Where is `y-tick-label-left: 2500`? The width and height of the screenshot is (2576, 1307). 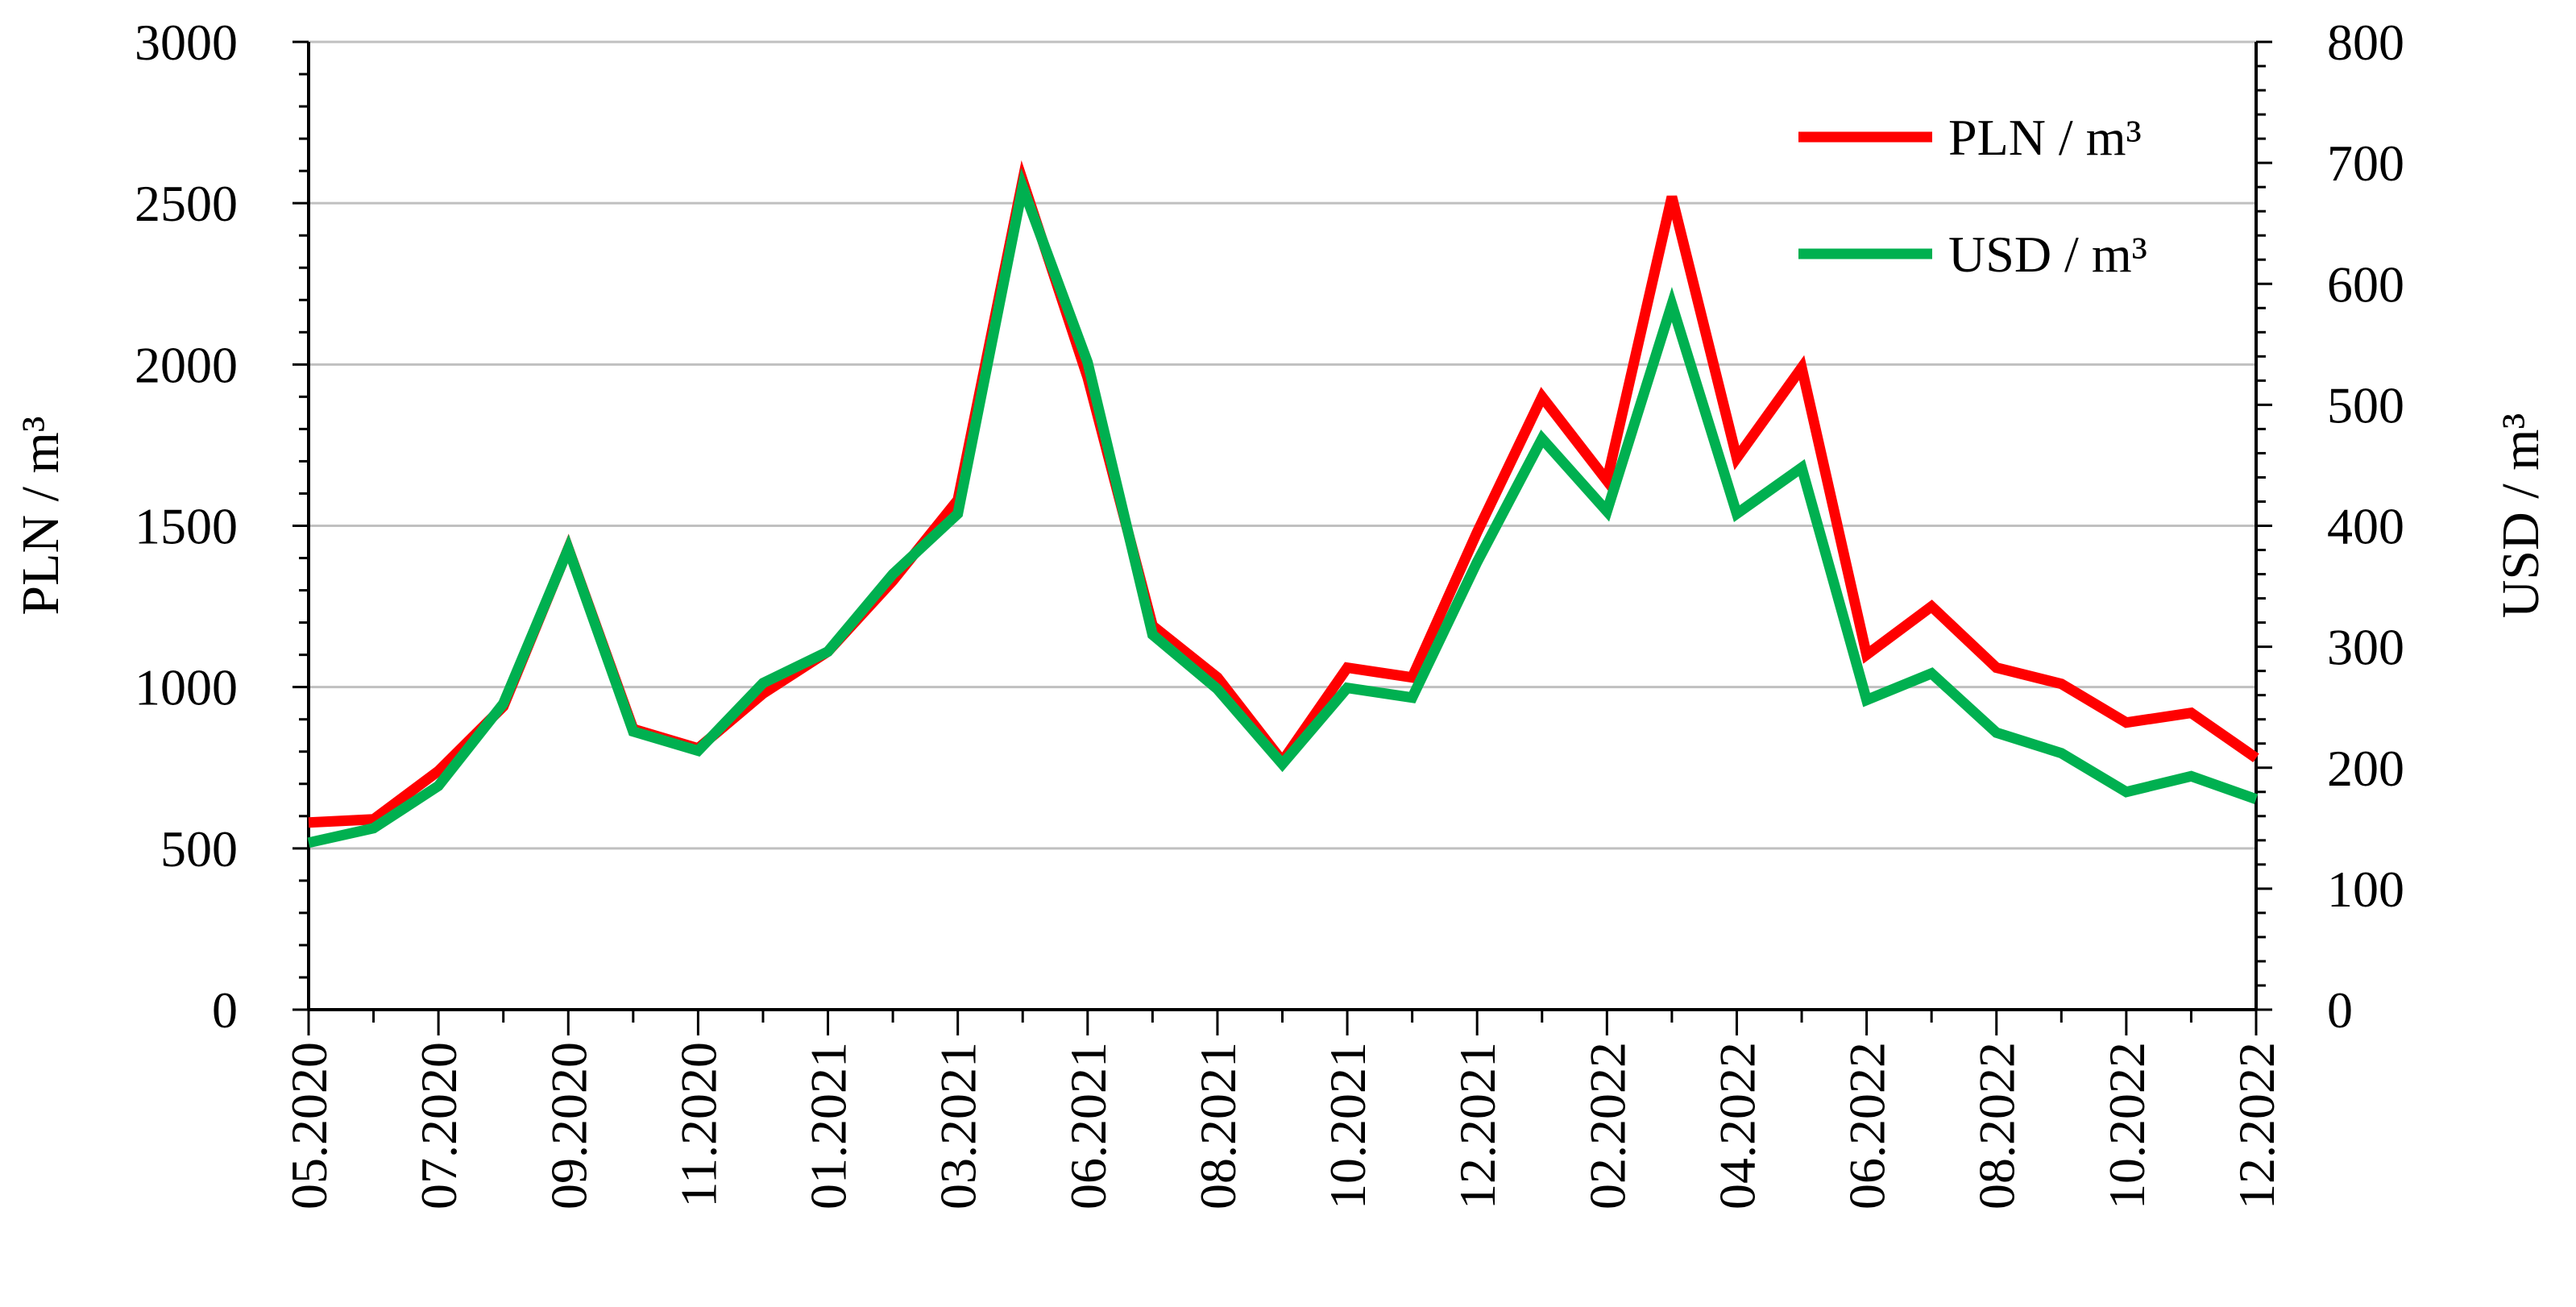 y-tick-label-left: 2500 is located at coordinates (186, 203).